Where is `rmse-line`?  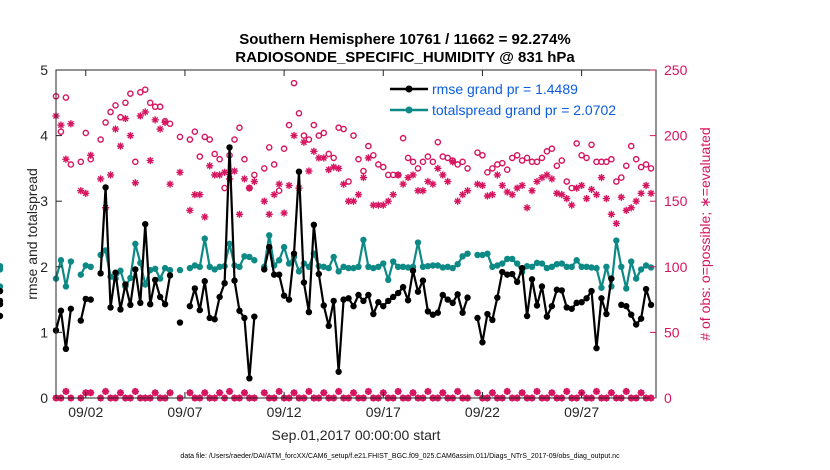
rmse-line is located at coordinates (544, 308).